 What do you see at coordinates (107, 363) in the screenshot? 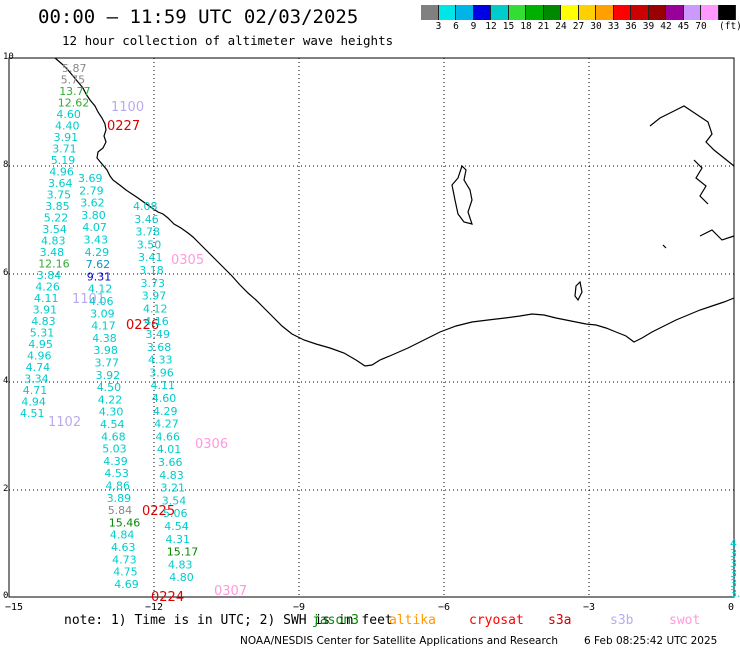
I see `wave-height-label: 3.77` at bounding box center [107, 363].